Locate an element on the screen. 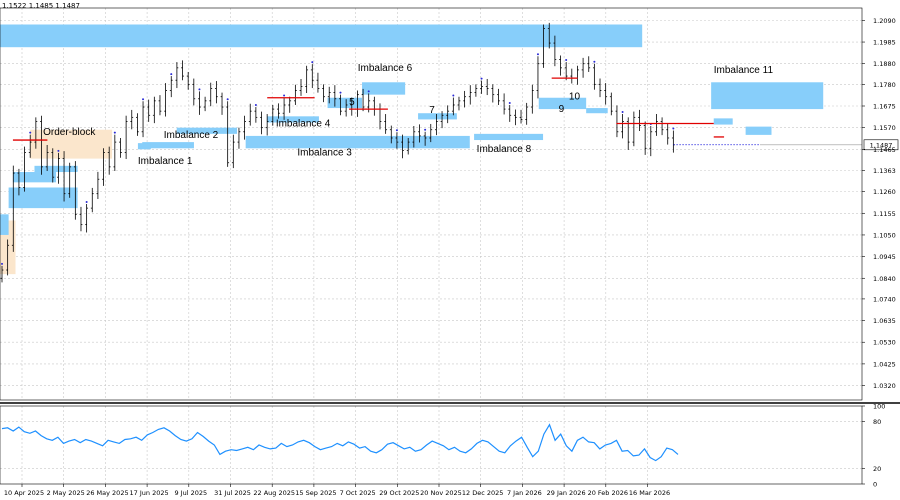 The image size is (900, 500). price-tick-label: 1.0635 is located at coordinates (884, 321).